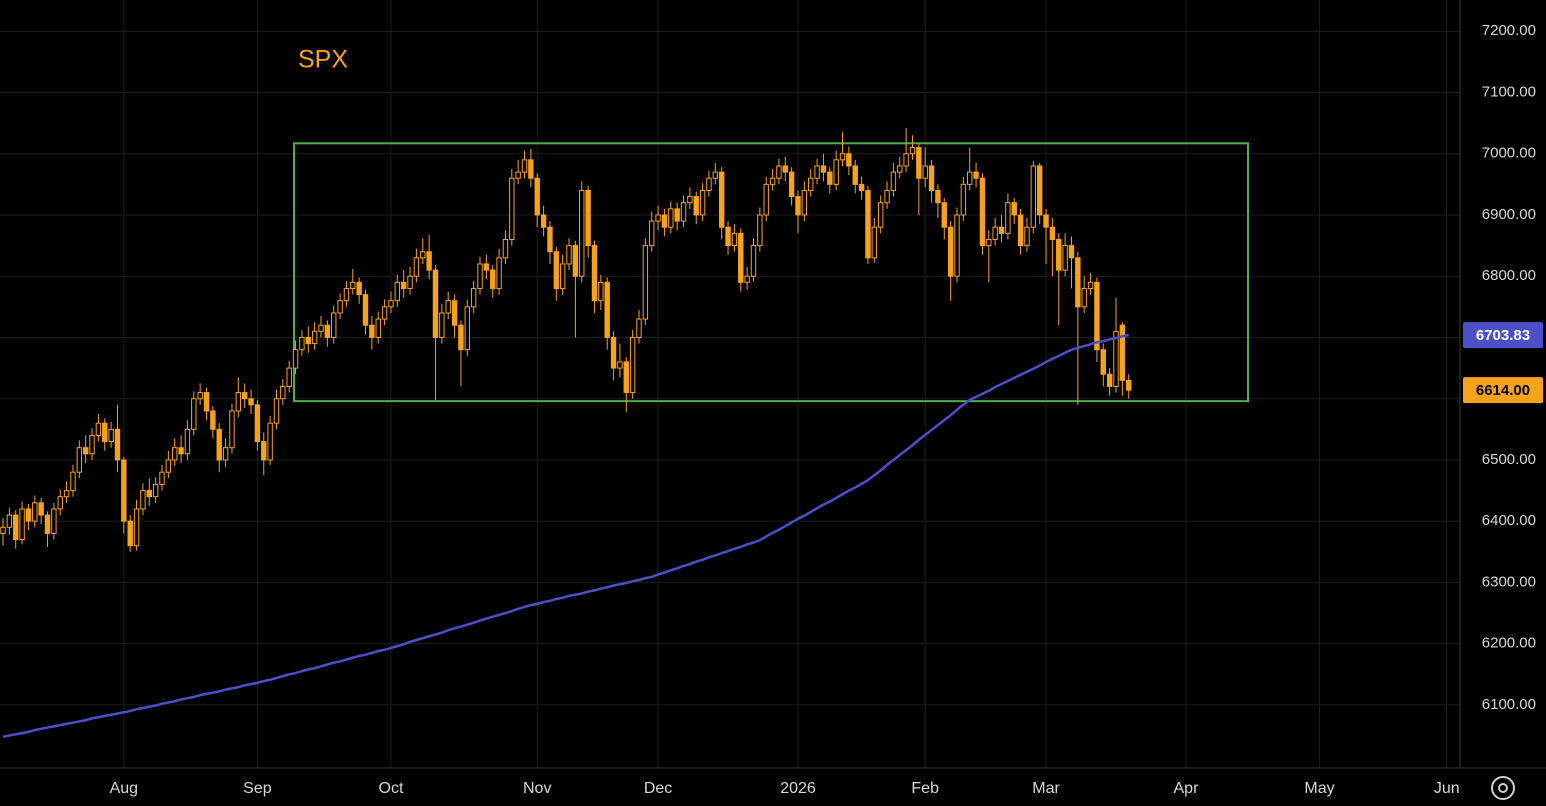  Describe the element at coordinates (1046, 788) in the screenshot. I see `x-tick-label: Mar` at that location.